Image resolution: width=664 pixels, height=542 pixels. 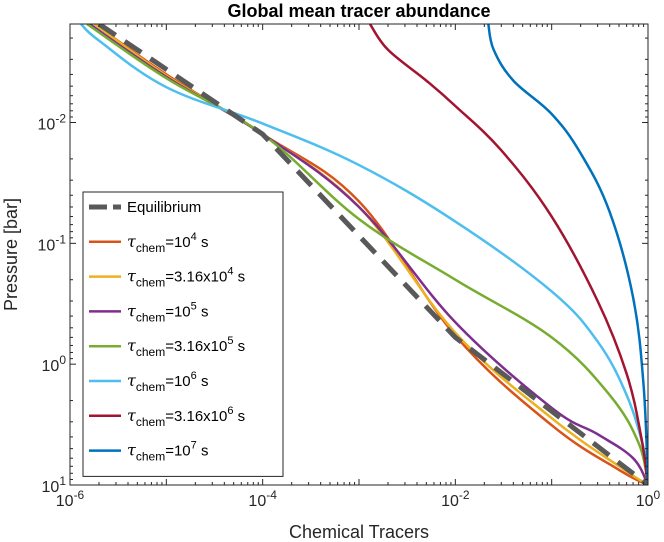 What do you see at coordinates (167, 243) in the screenshot?
I see `legend-label-1: τchem=104 s` at bounding box center [167, 243].